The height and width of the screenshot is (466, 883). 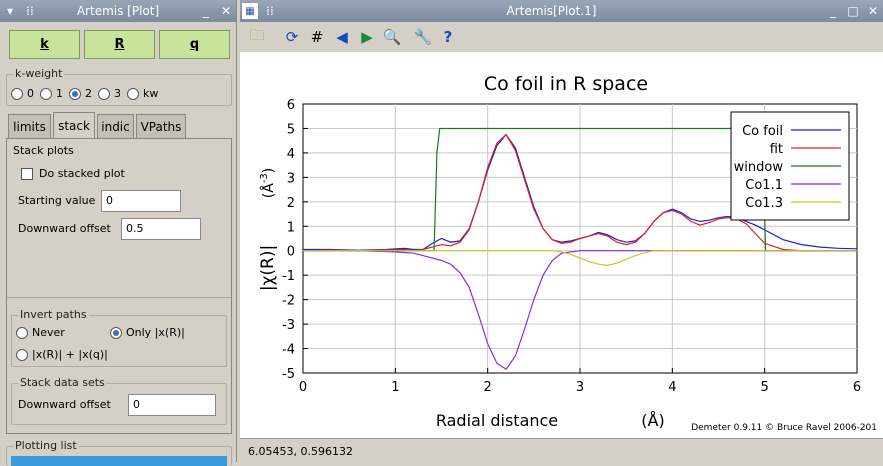 What do you see at coordinates (367, 37) in the screenshot?
I see `forward-icon: ▶` at bounding box center [367, 37].